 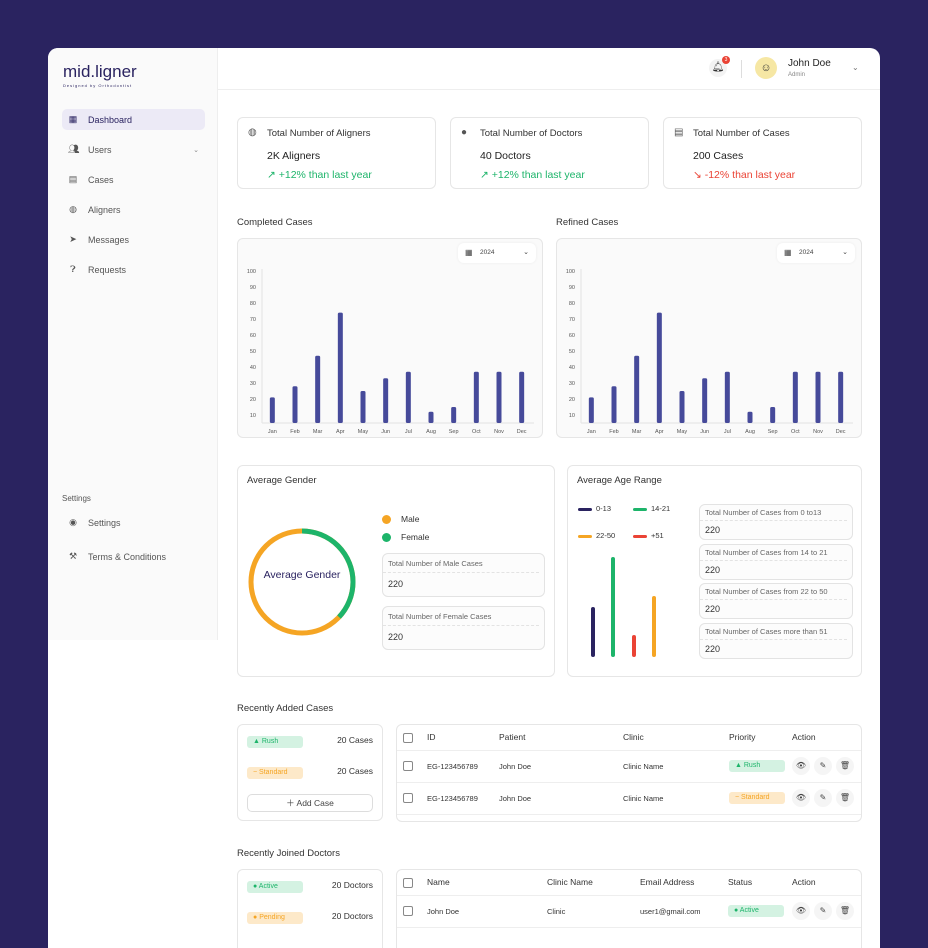 I want to click on sidebar-item-aligners: ◍ Aligners, so click(x=133, y=209).